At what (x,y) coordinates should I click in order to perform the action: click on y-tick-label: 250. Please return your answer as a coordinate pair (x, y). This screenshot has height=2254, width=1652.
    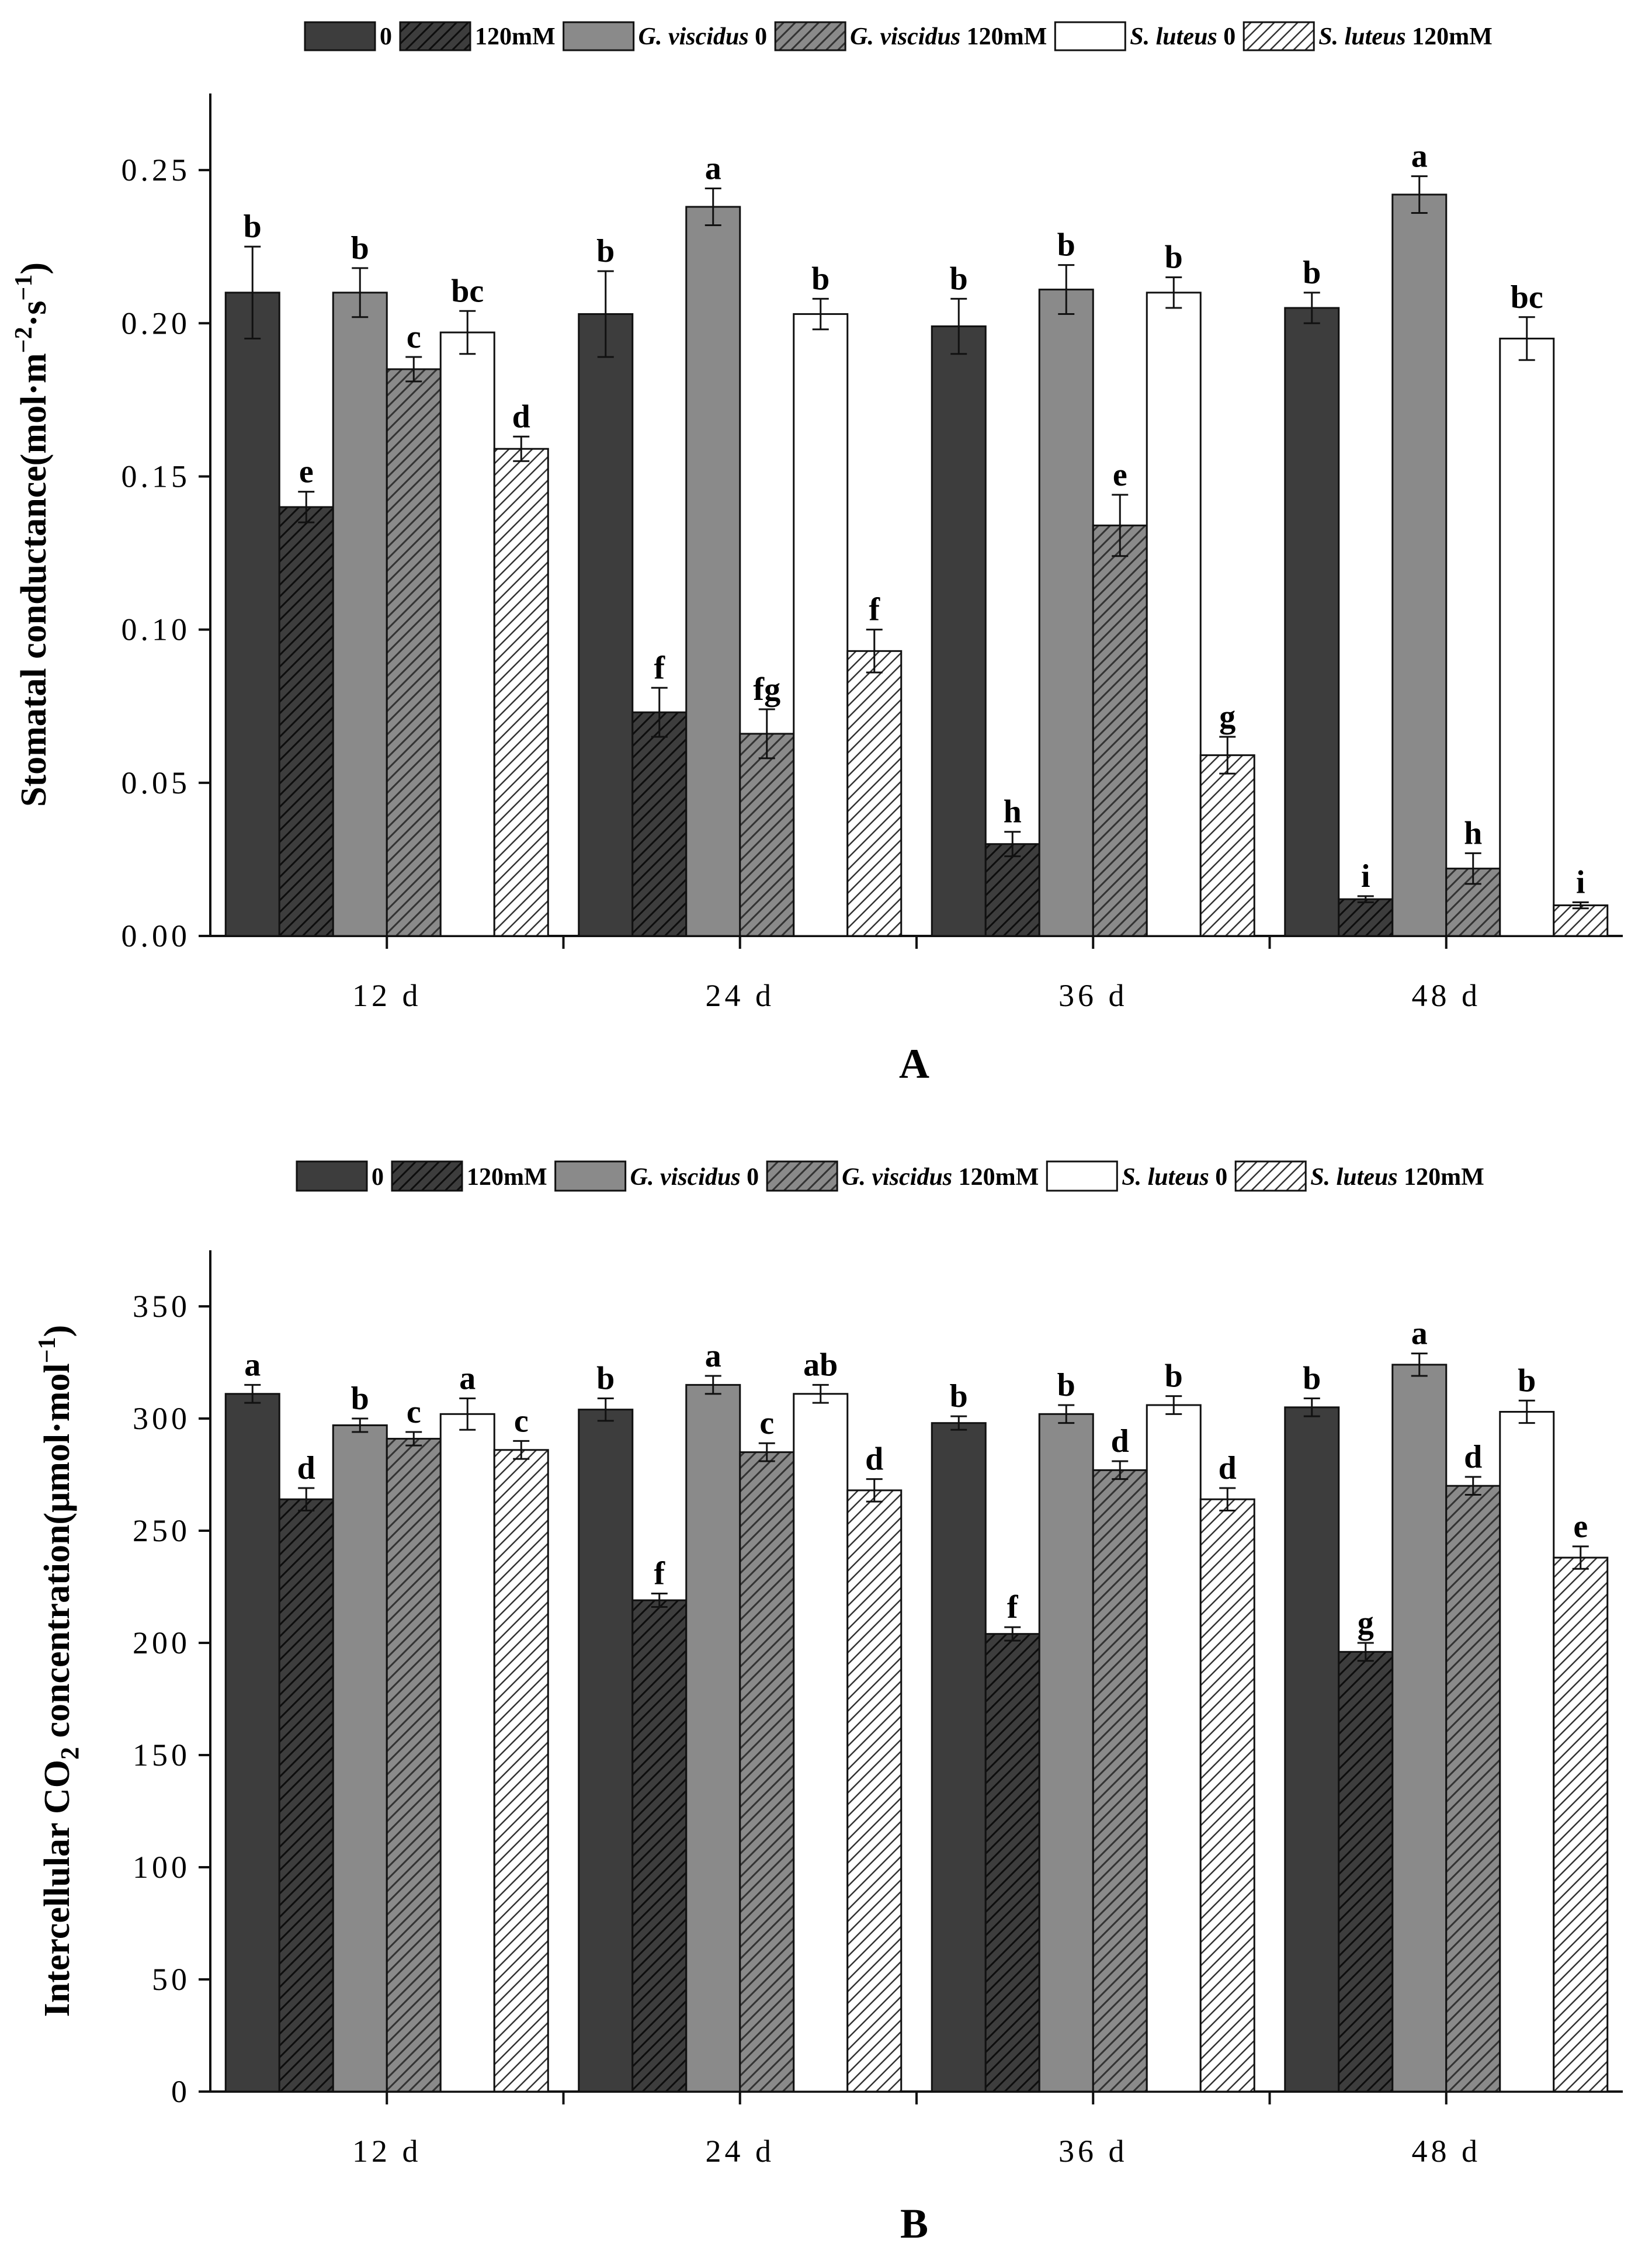
    Looking at the image, I should click on (161, 1530).